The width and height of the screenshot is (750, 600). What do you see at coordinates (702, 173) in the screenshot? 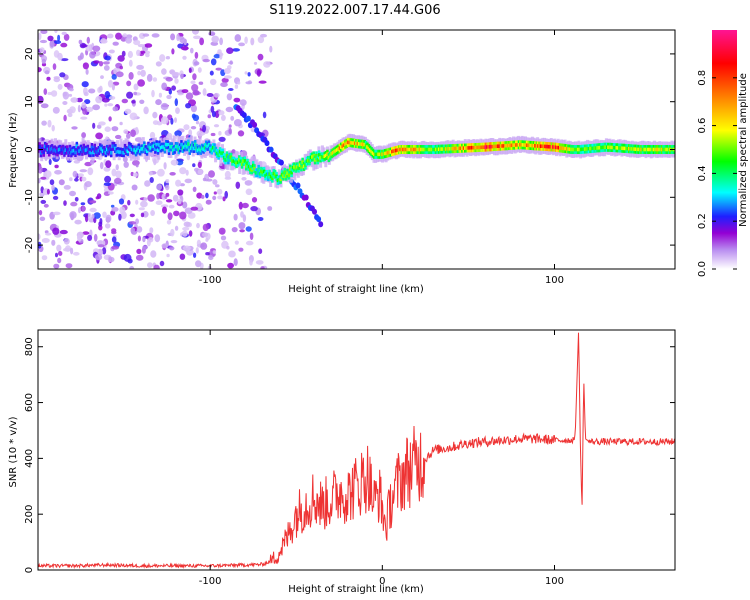
I see `colorbar-tick-label: 0.4` at bounding box center [702, 173].